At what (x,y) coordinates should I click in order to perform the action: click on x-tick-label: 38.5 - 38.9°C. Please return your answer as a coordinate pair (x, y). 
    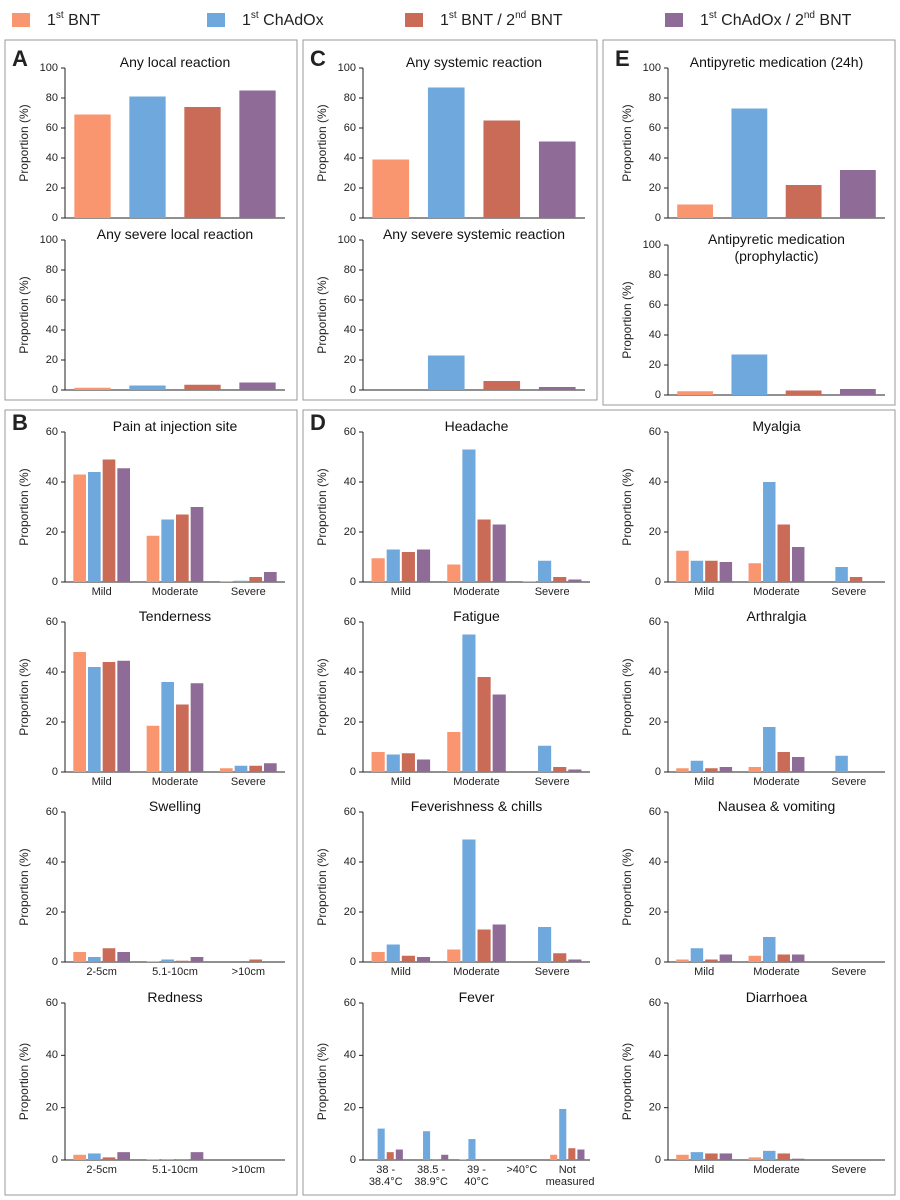
    Looking at the image, I should click on (431, 1176).